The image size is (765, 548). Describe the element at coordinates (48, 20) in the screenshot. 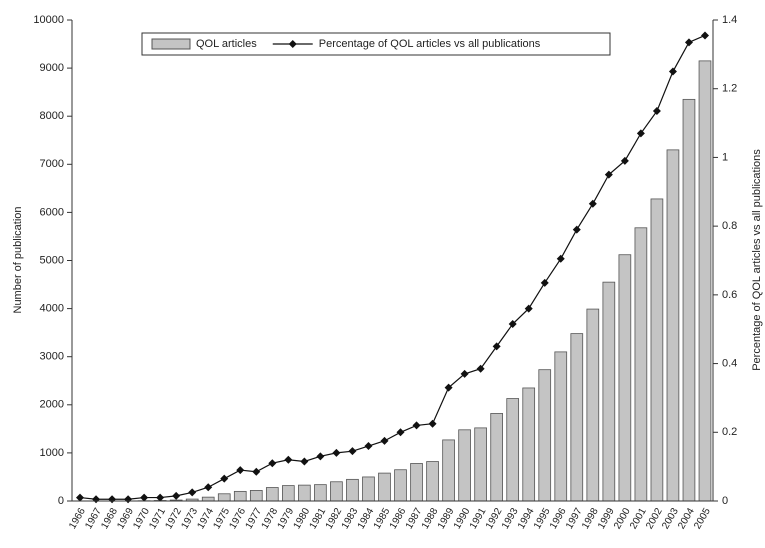

I see `y-tick-label: 10000` at that location.